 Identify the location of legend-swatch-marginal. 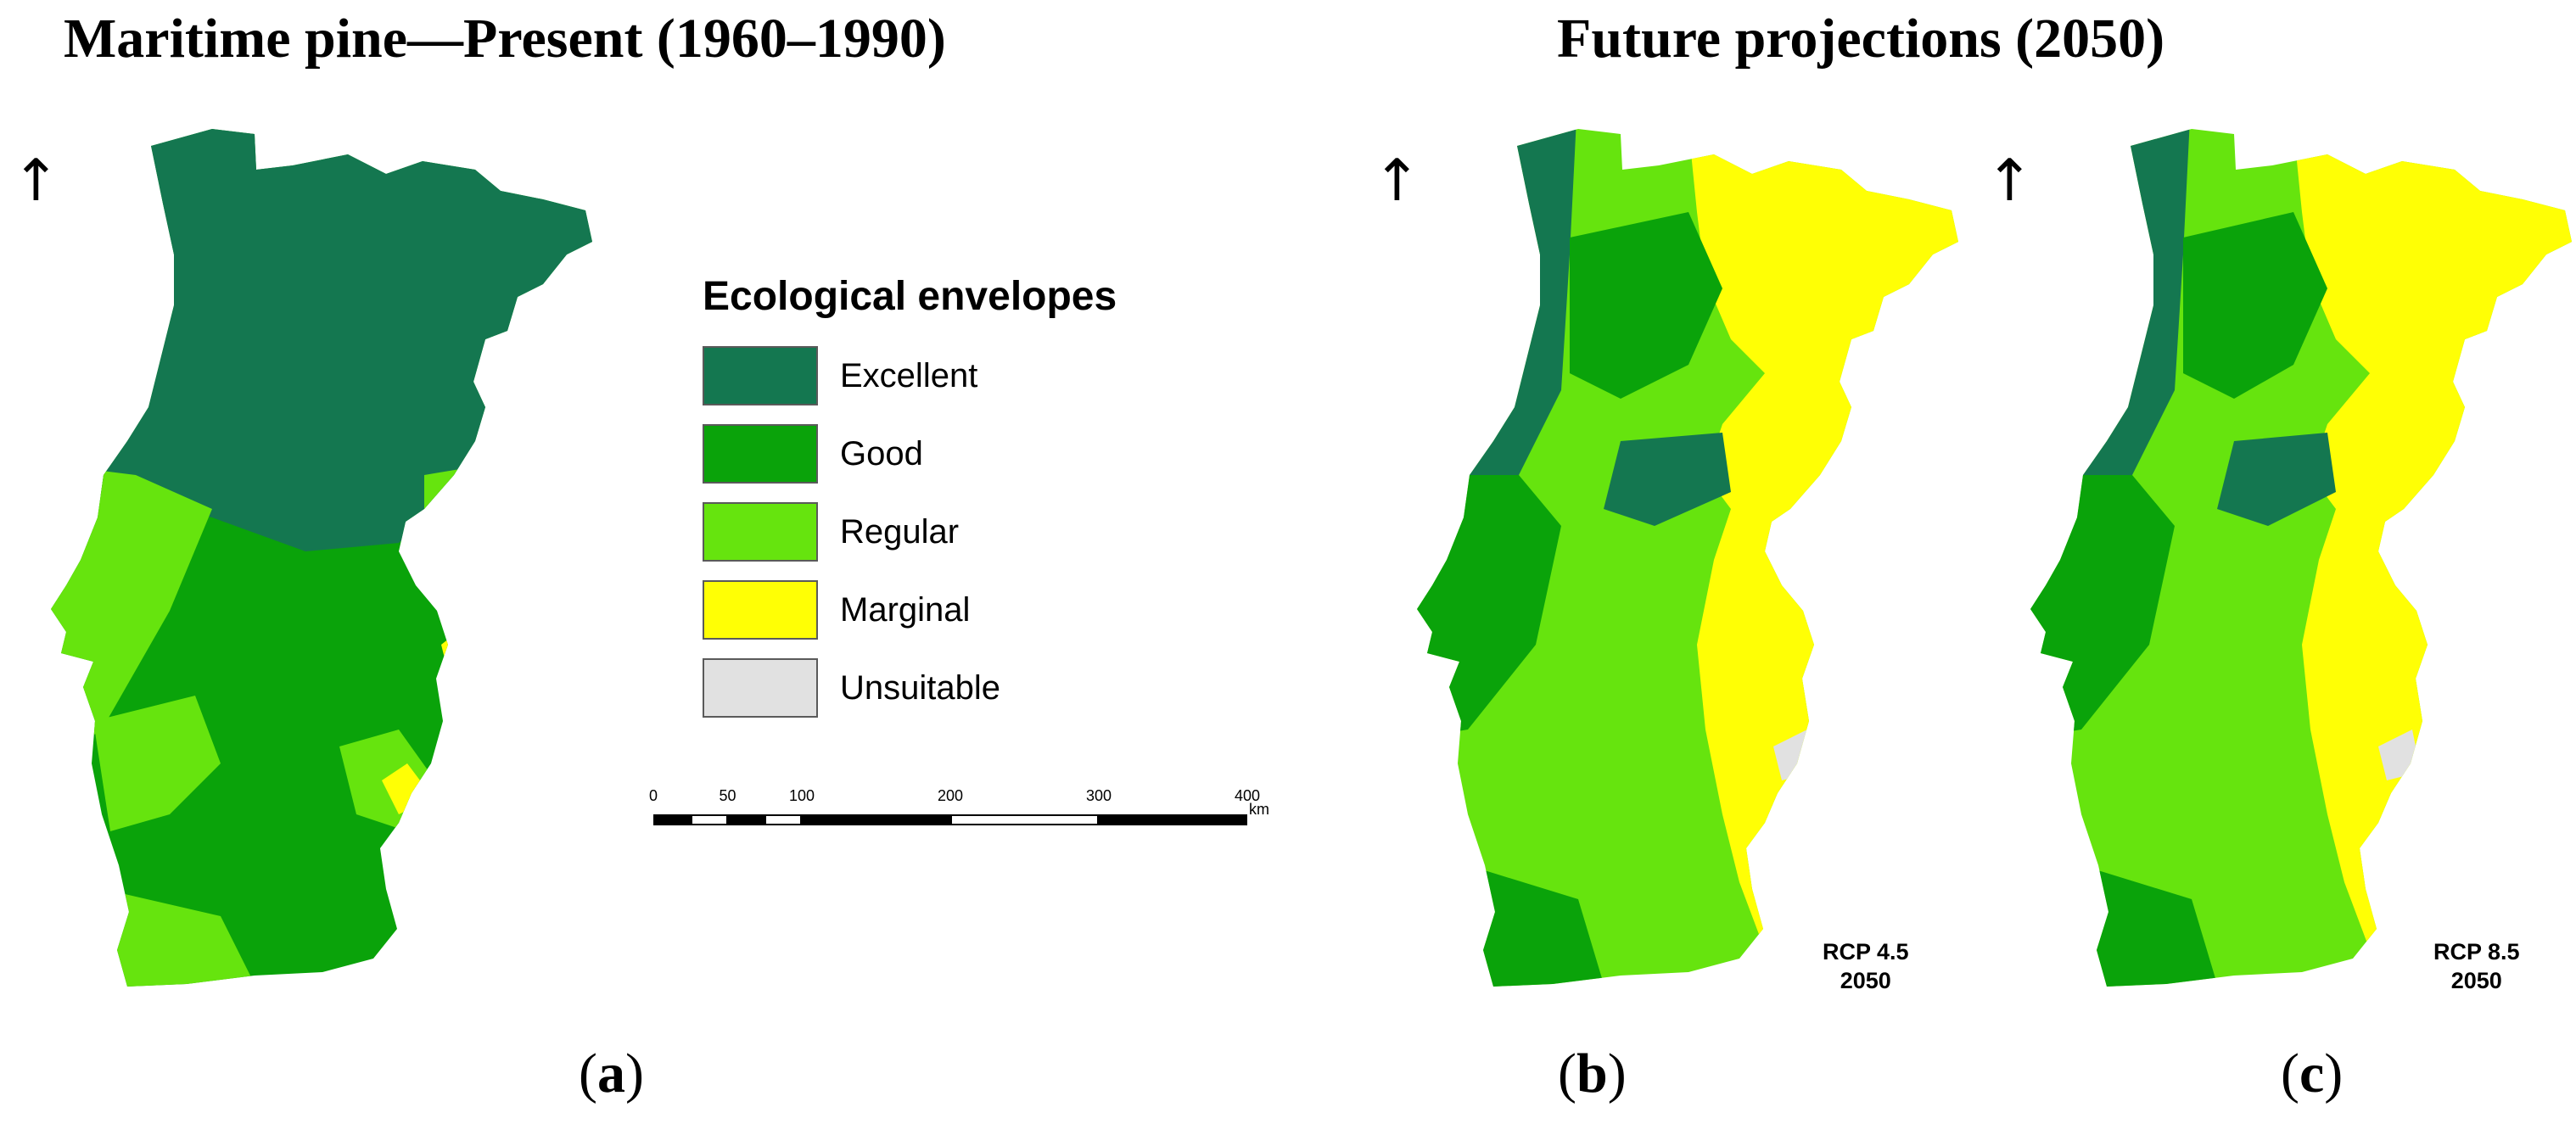
(760, 610).